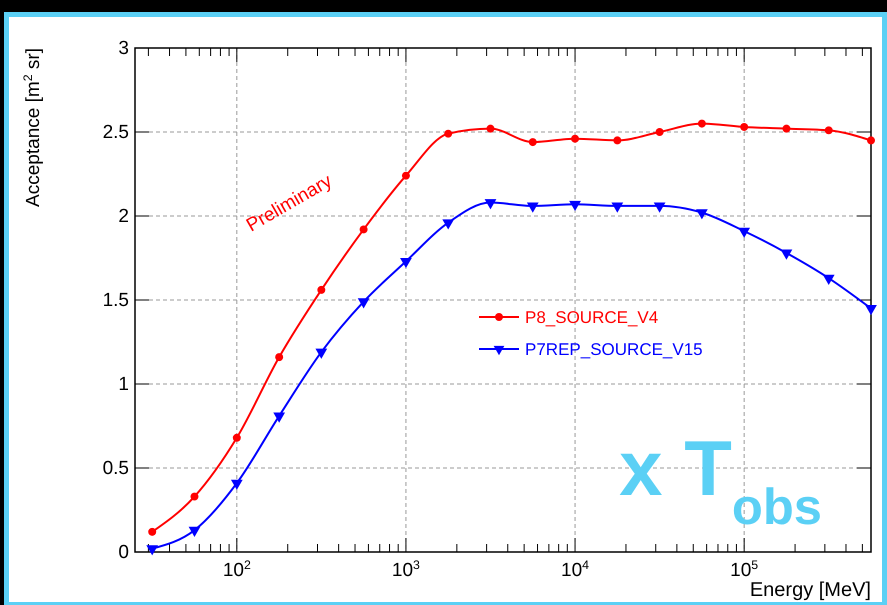 This screenshot has height=605, width=887. I want to click on y-tick-label: 1, so click(123, 385).